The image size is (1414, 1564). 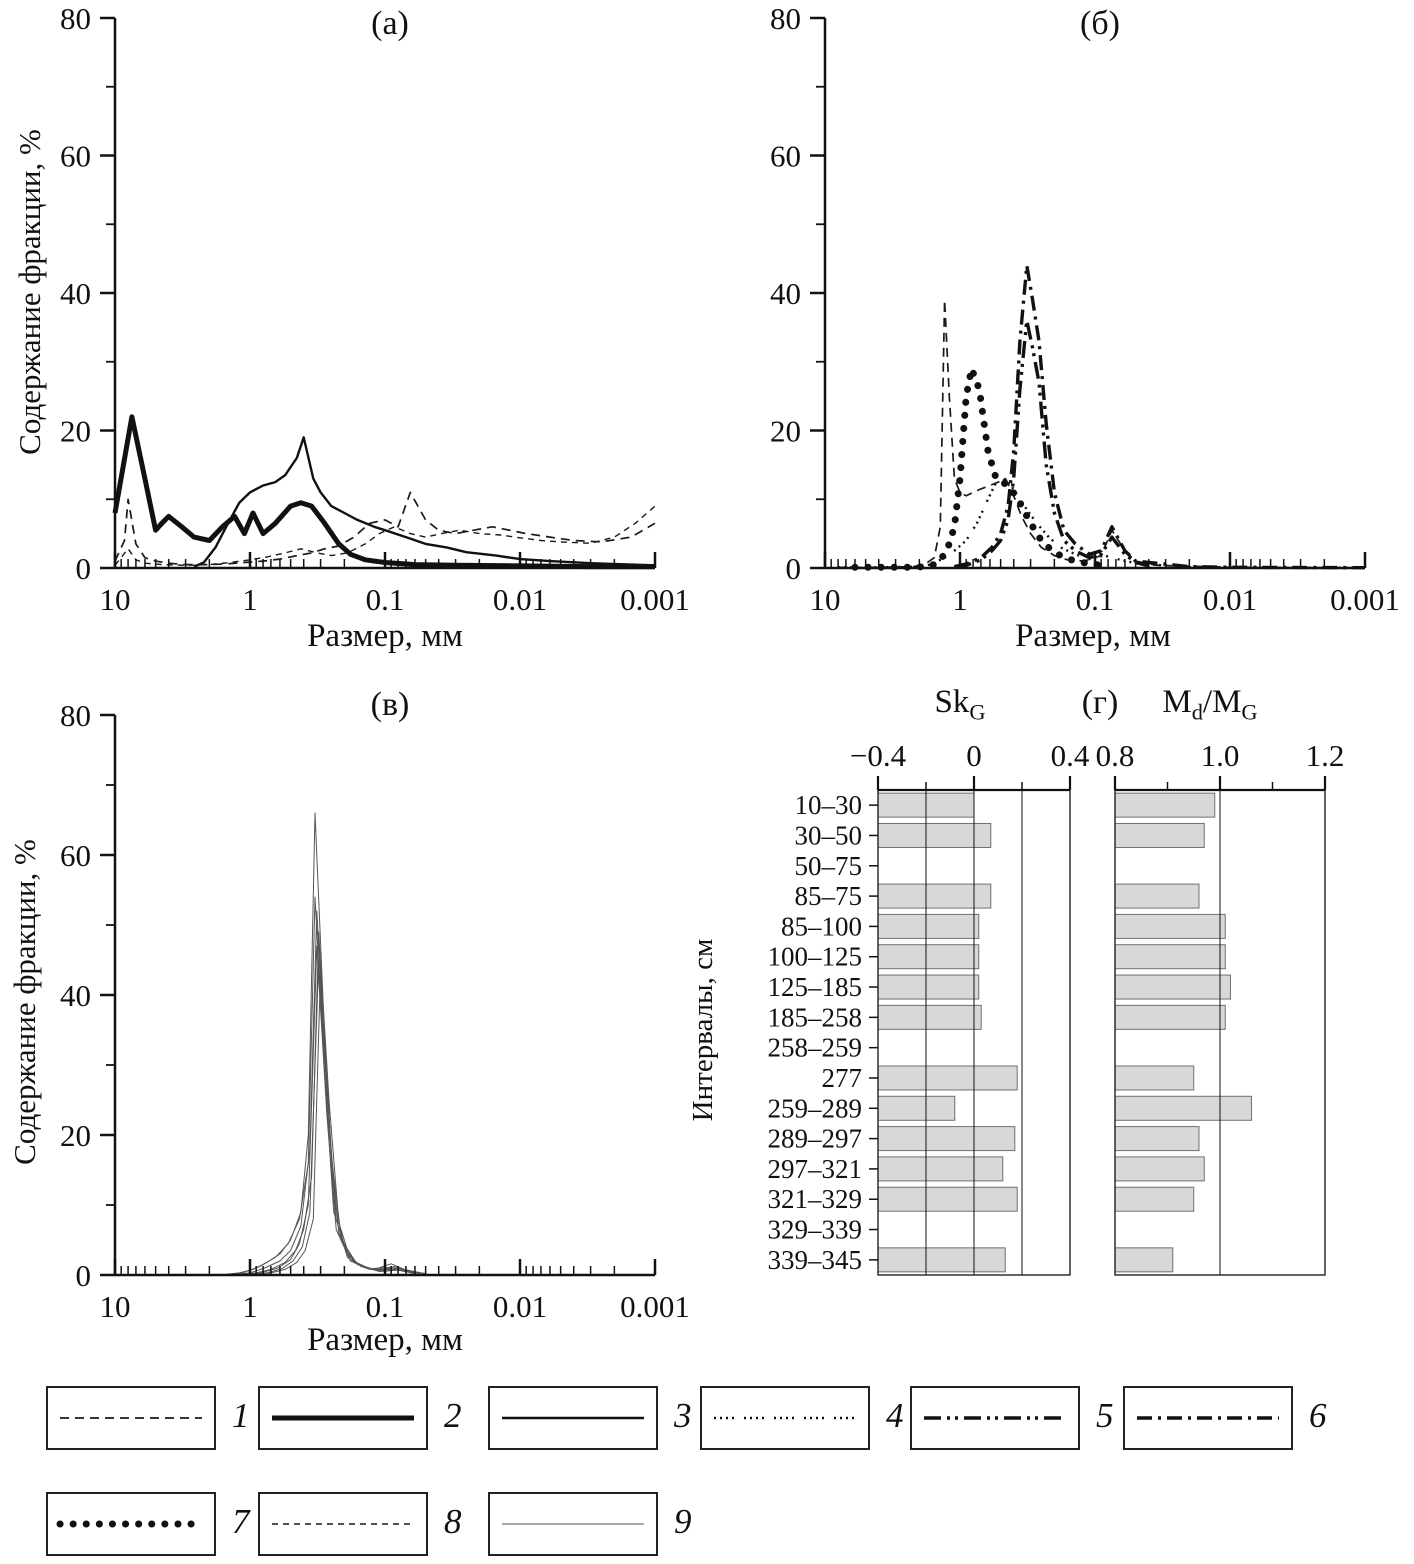 What do you see at coordinates (815, 957) in the screenshot?
I see `svg-text: 100–125` at bounding box center [815, 957].